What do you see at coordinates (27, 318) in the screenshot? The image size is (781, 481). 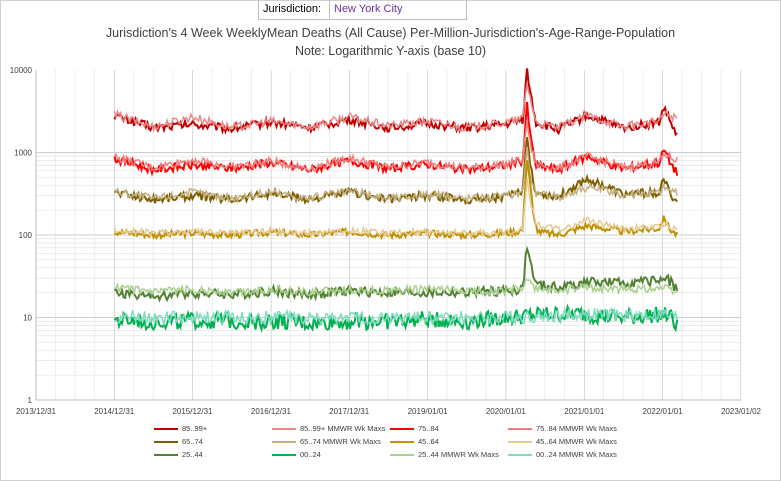 I see `y-tick-label: 10` at bounding box center [27, 318].